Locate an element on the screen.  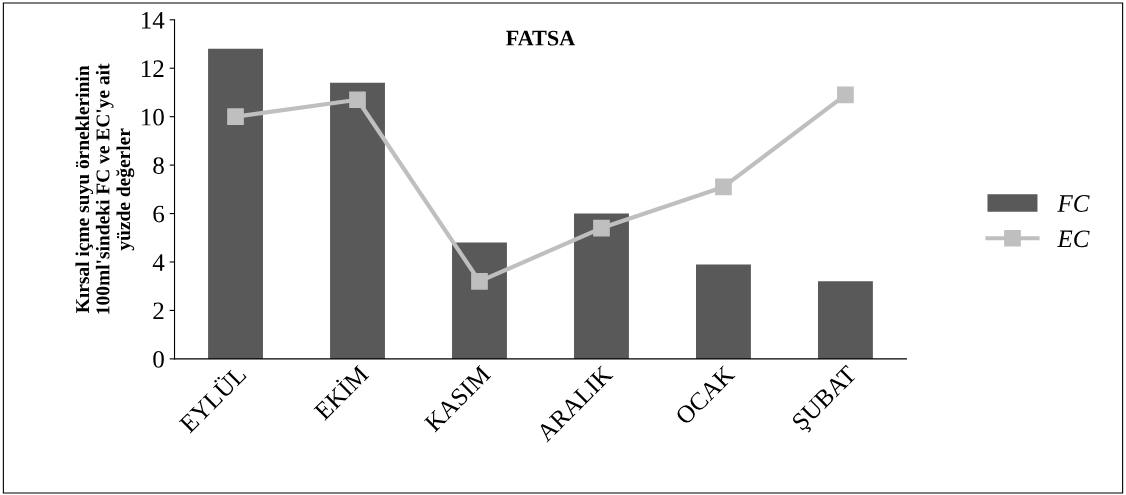
chart-title: FATSA is located at coordinates (541, 38).